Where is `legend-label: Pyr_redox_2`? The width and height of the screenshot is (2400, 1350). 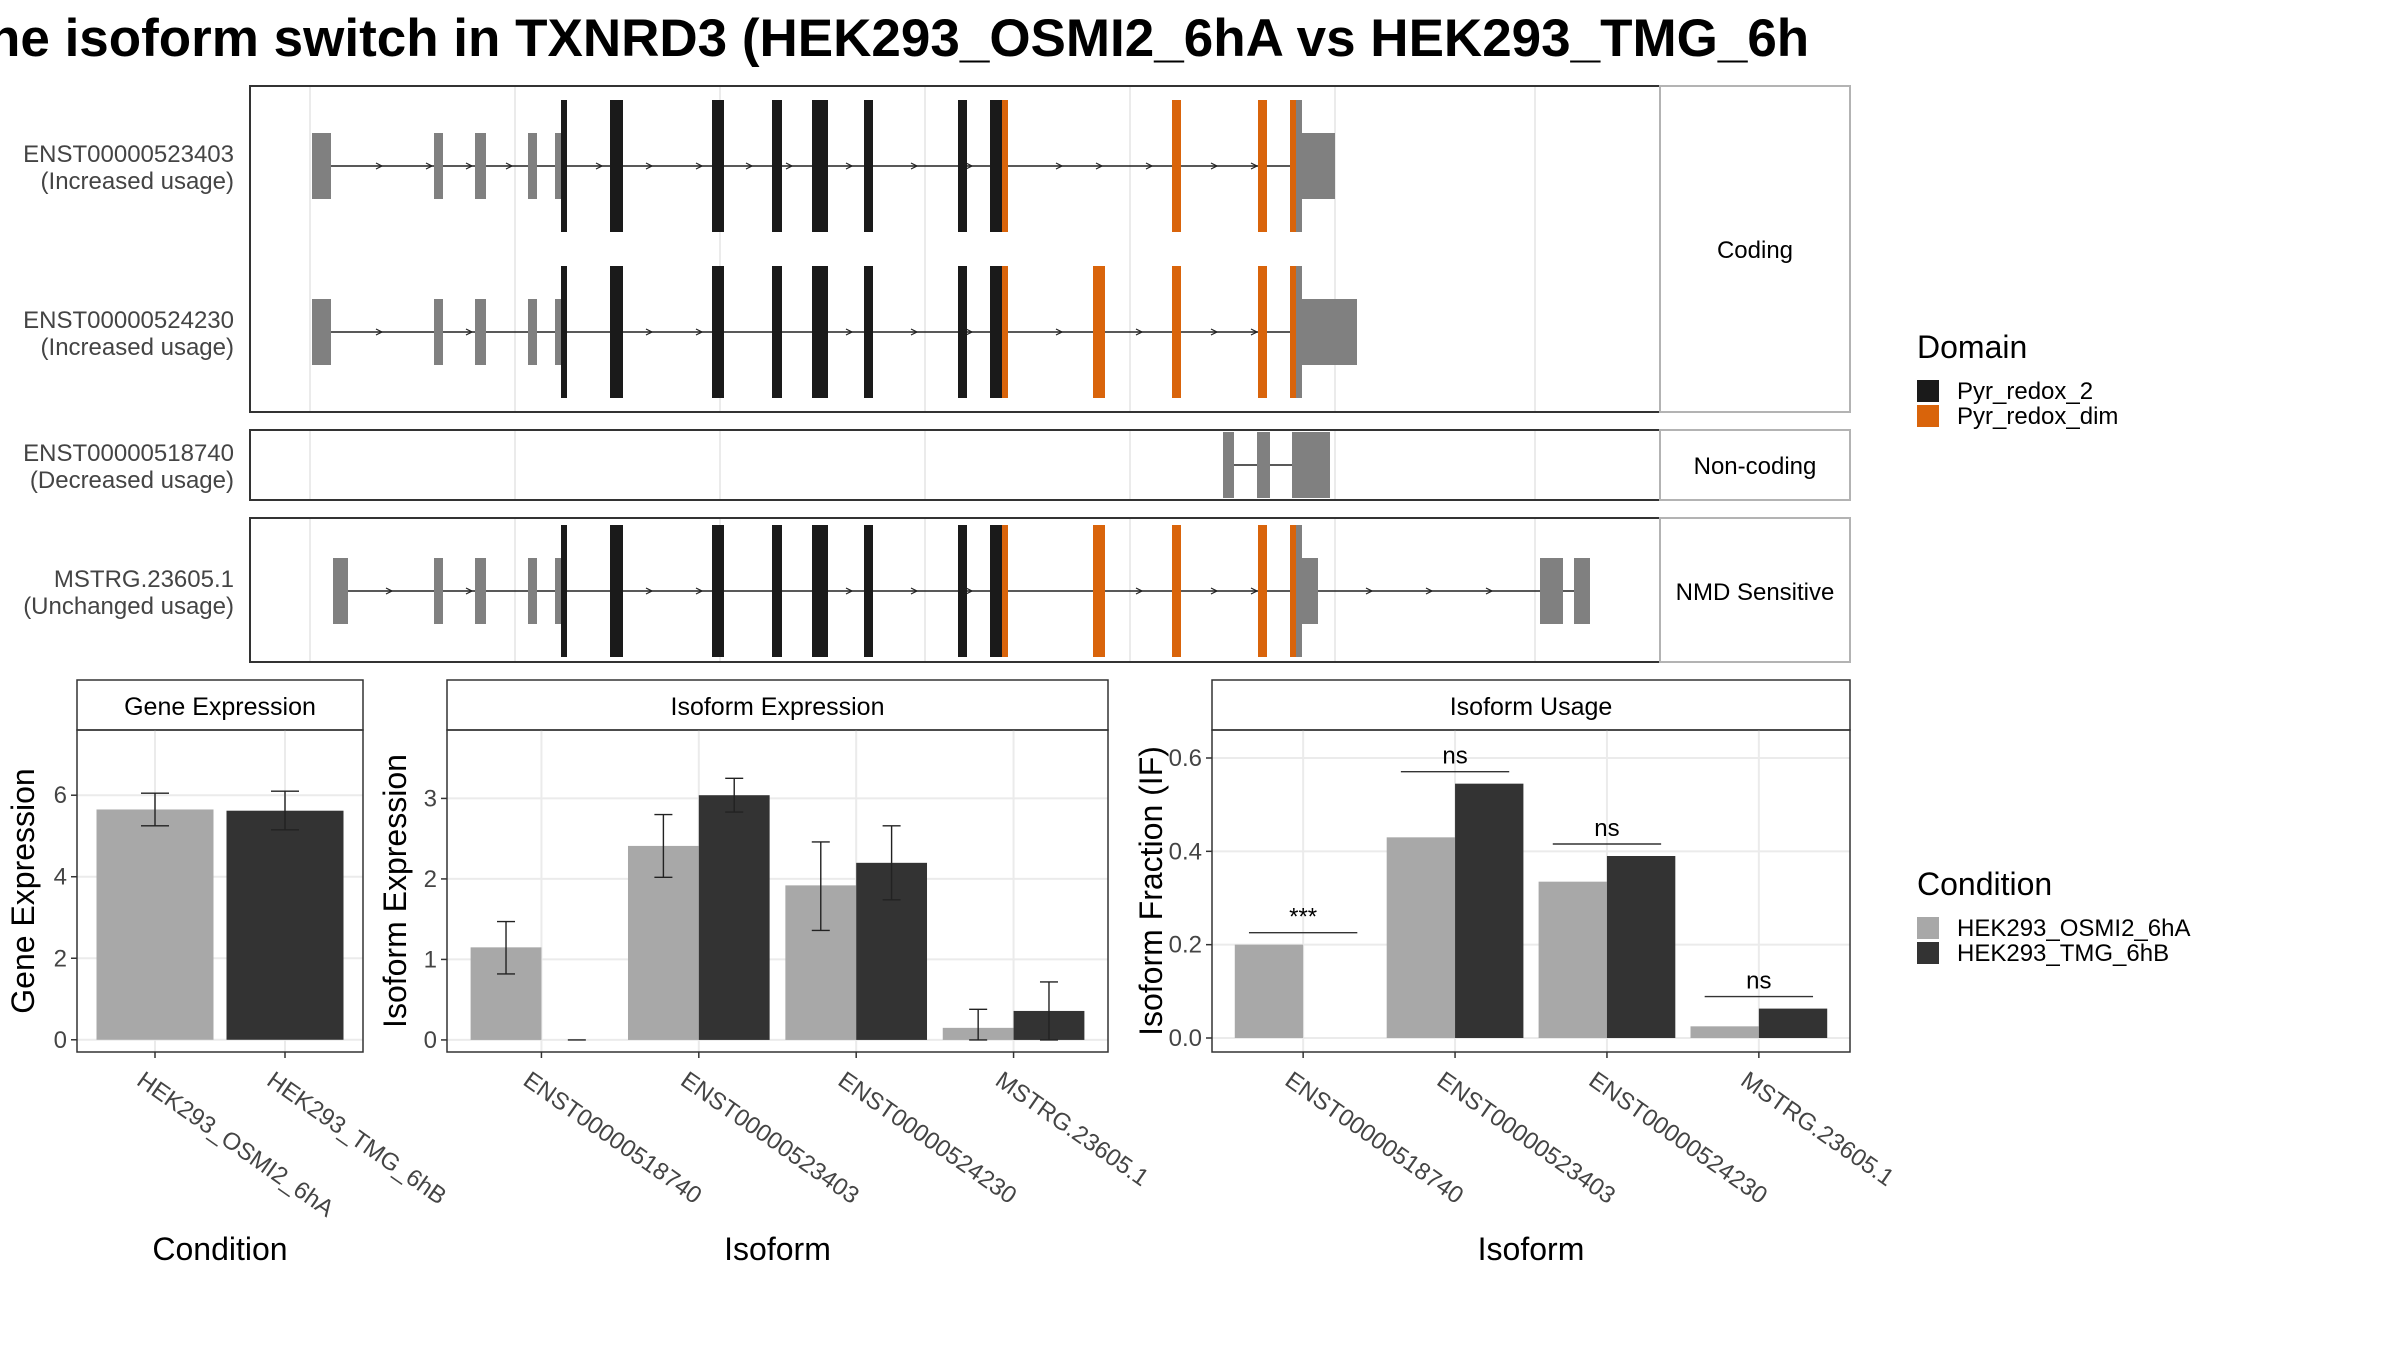
legend-label: Pyr_redox_2 is located at coordinates (2025, 391).